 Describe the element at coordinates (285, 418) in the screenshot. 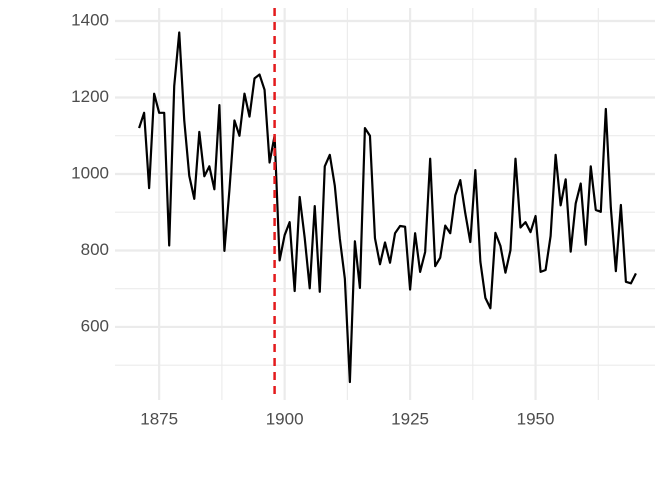

I see `x-tick-label: 1900` at that location.